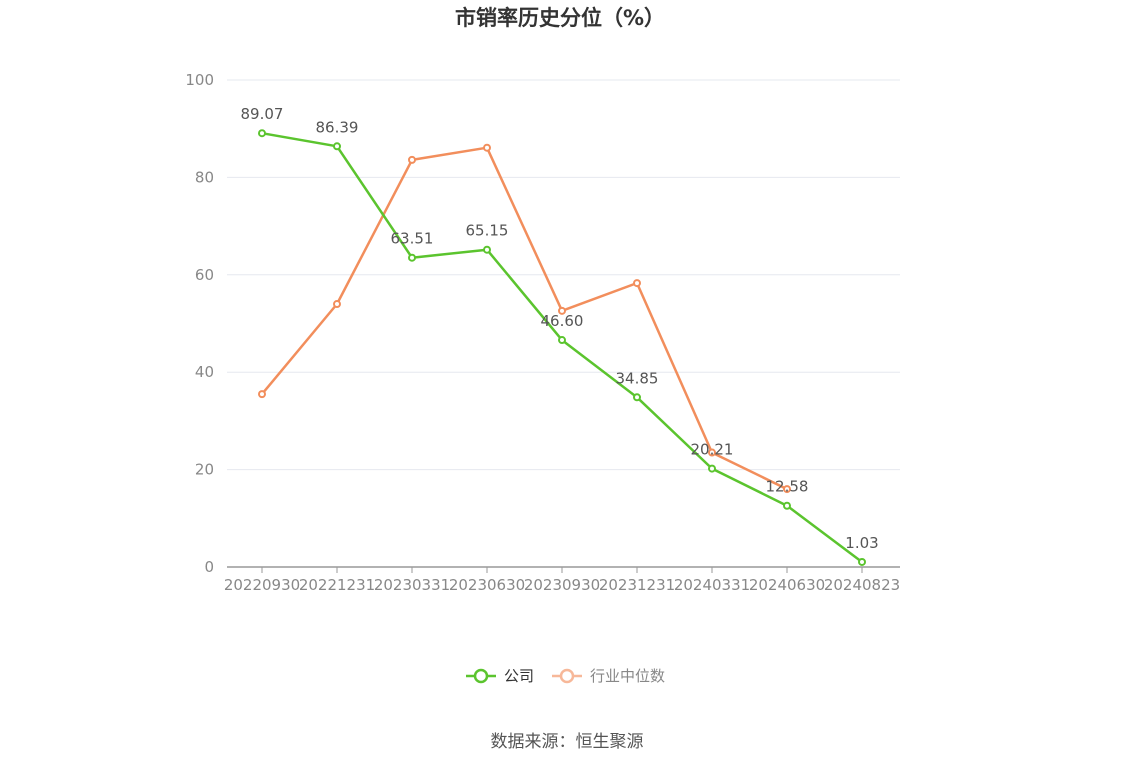 This screenshot has width=1134, height=766. Describe the element at coordinates (204, 177) in the screenshot. I see `y-tick-label: 80` at that location.